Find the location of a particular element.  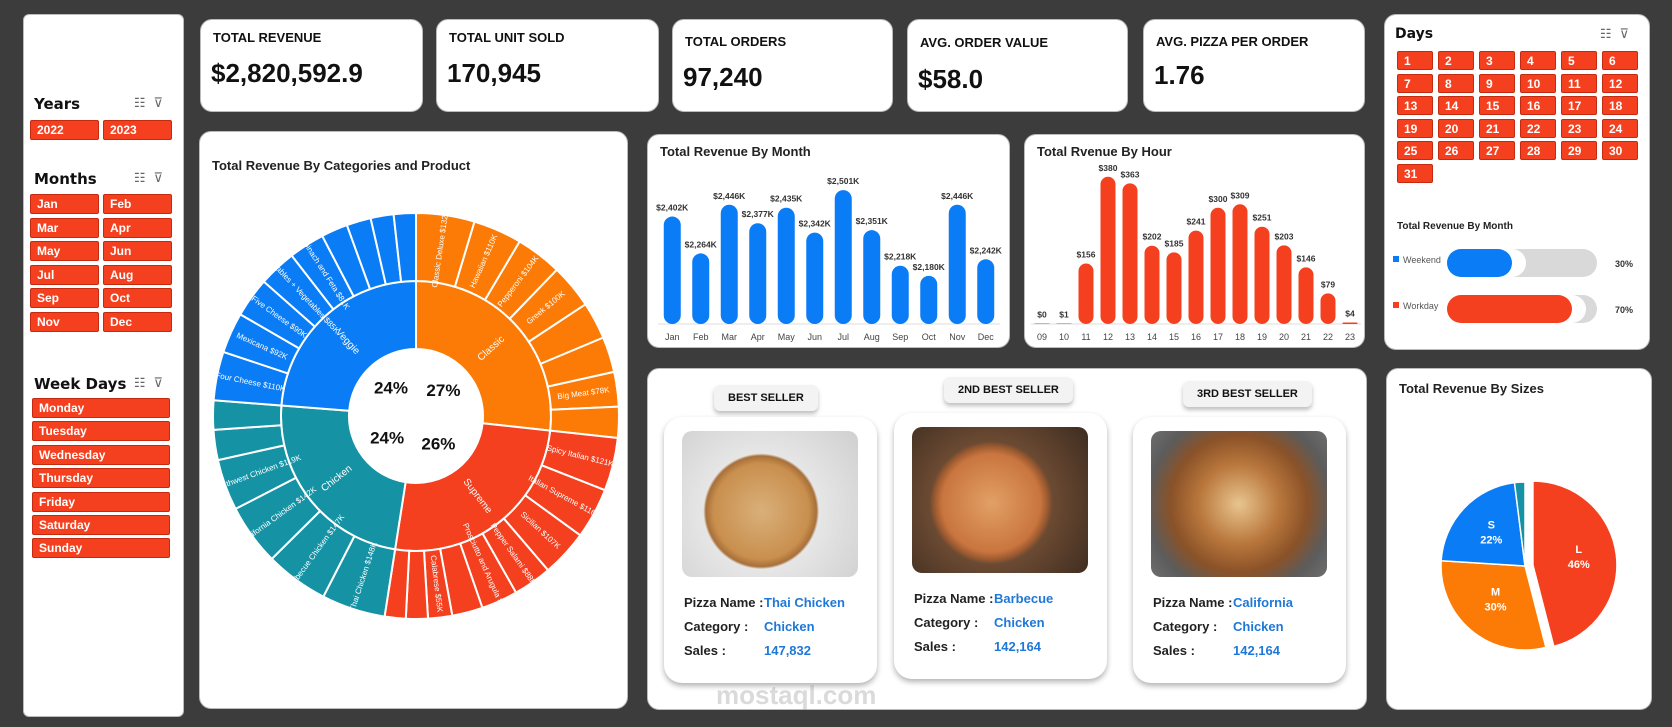

month-button-aug: Aug is located at coordinates (137, 274).